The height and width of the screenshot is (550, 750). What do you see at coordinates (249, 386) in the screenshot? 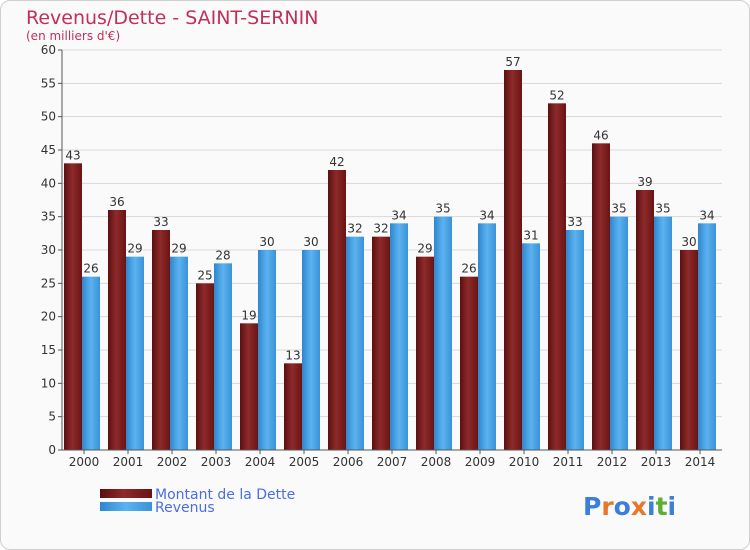
I see `bar-debt-2004` at bounding box center [249, 386].